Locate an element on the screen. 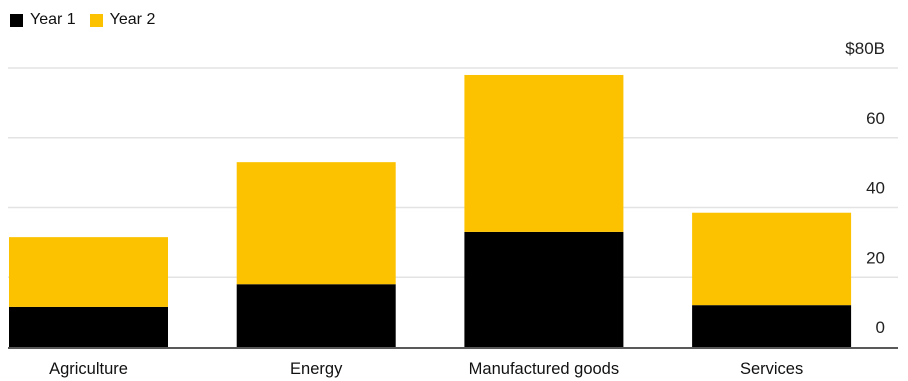 This screenshot has height=381, width=908. x-tick-label: Services is located at coordinates (771, 369).